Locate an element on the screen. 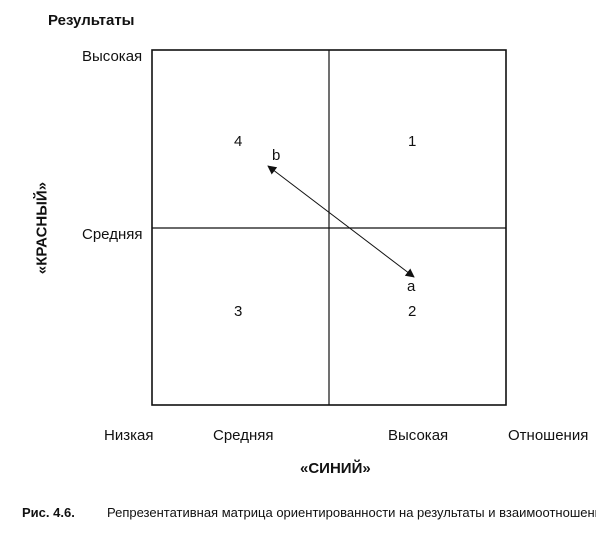 Image resolution: width=596 pixels, height=534 pixels. point-label-b: b is located at coordinates (276, 155).